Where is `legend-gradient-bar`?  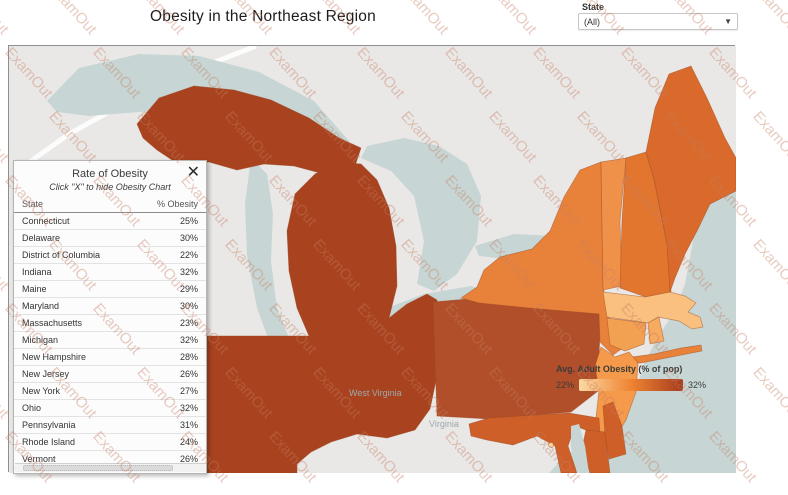
legend-gradient-bar is located at coordinates (631, 385).